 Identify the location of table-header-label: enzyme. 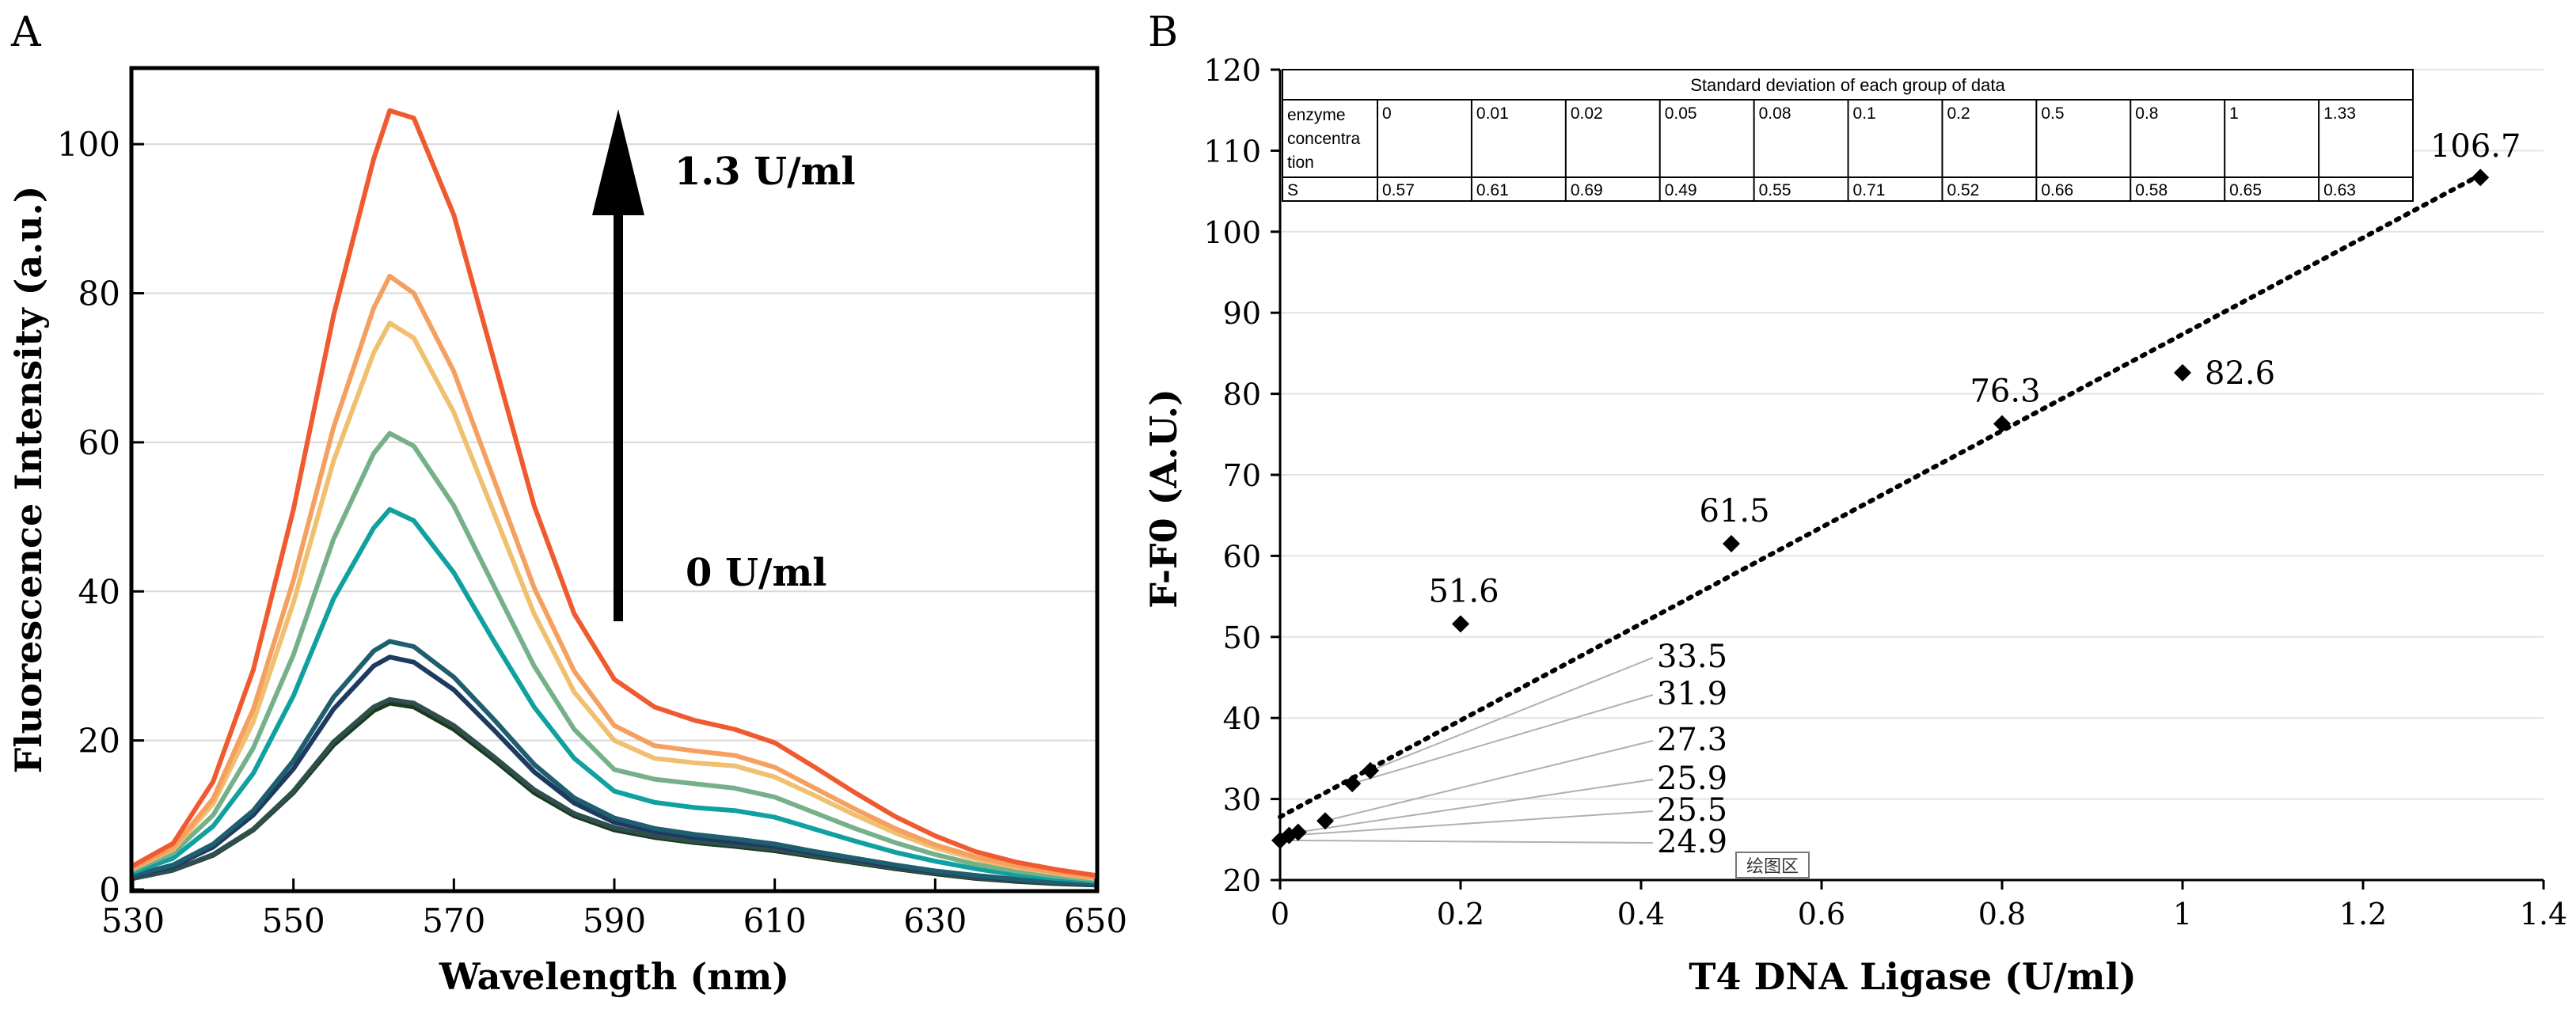
(1317, 115).